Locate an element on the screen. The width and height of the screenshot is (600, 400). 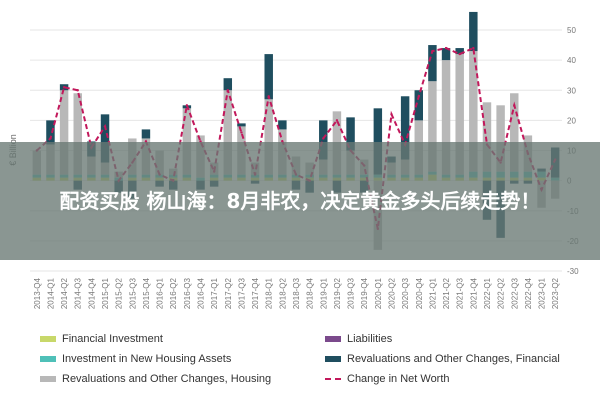
x-tick-label: 2015-Q3 is located at coordinates (132, 293).